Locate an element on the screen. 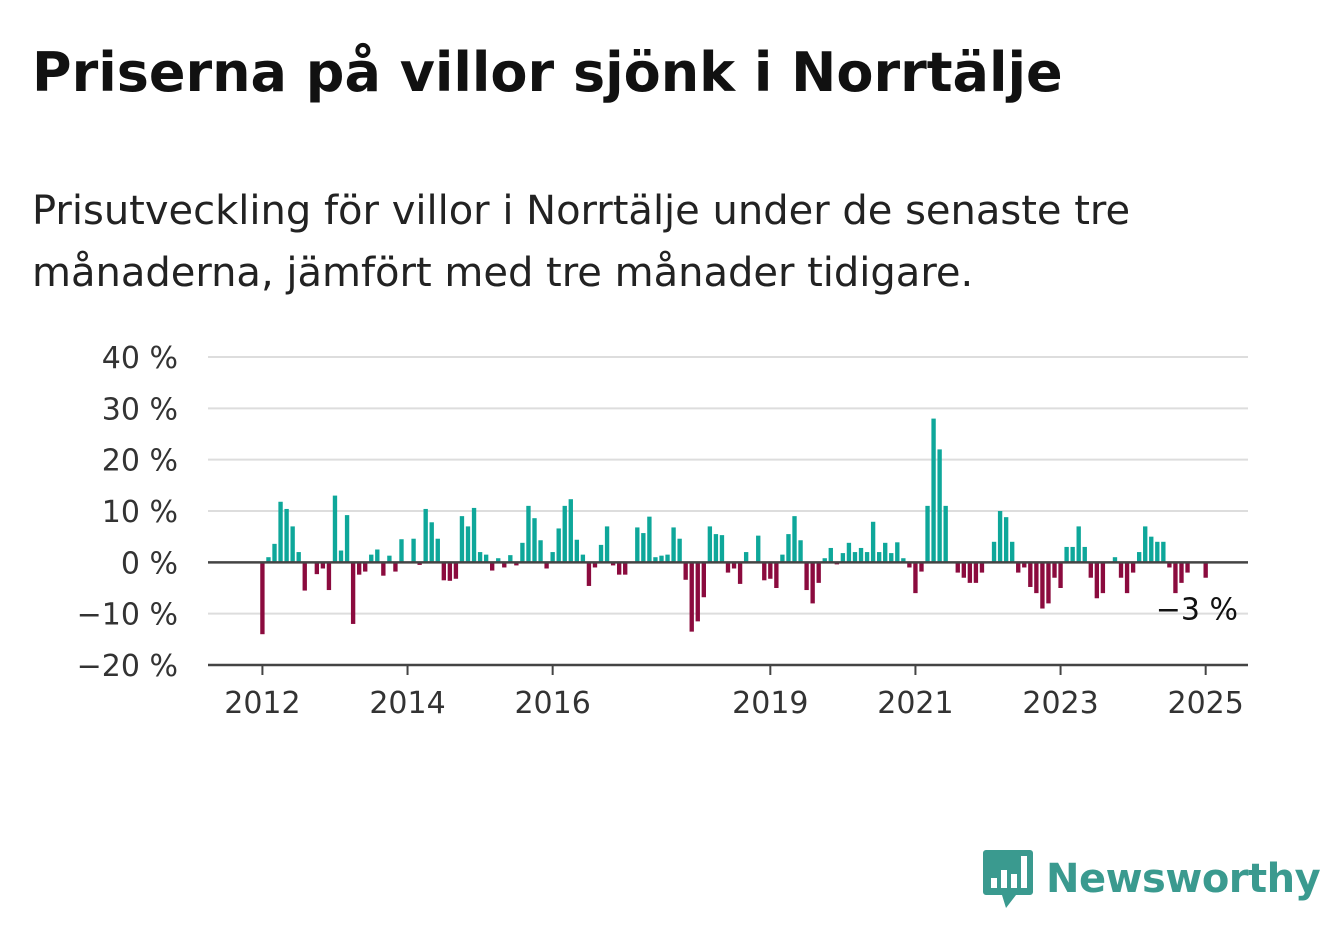 The height and width of the screenshot is (939, 1322). y-tick-label: 30 % is located at coordinates (140, 409).